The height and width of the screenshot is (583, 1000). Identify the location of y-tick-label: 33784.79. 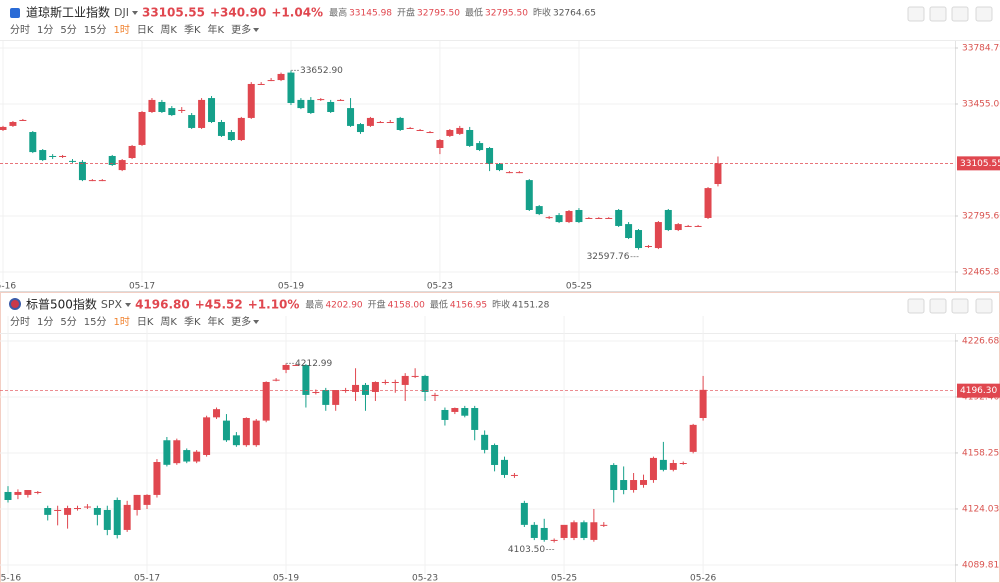
(981, 48).